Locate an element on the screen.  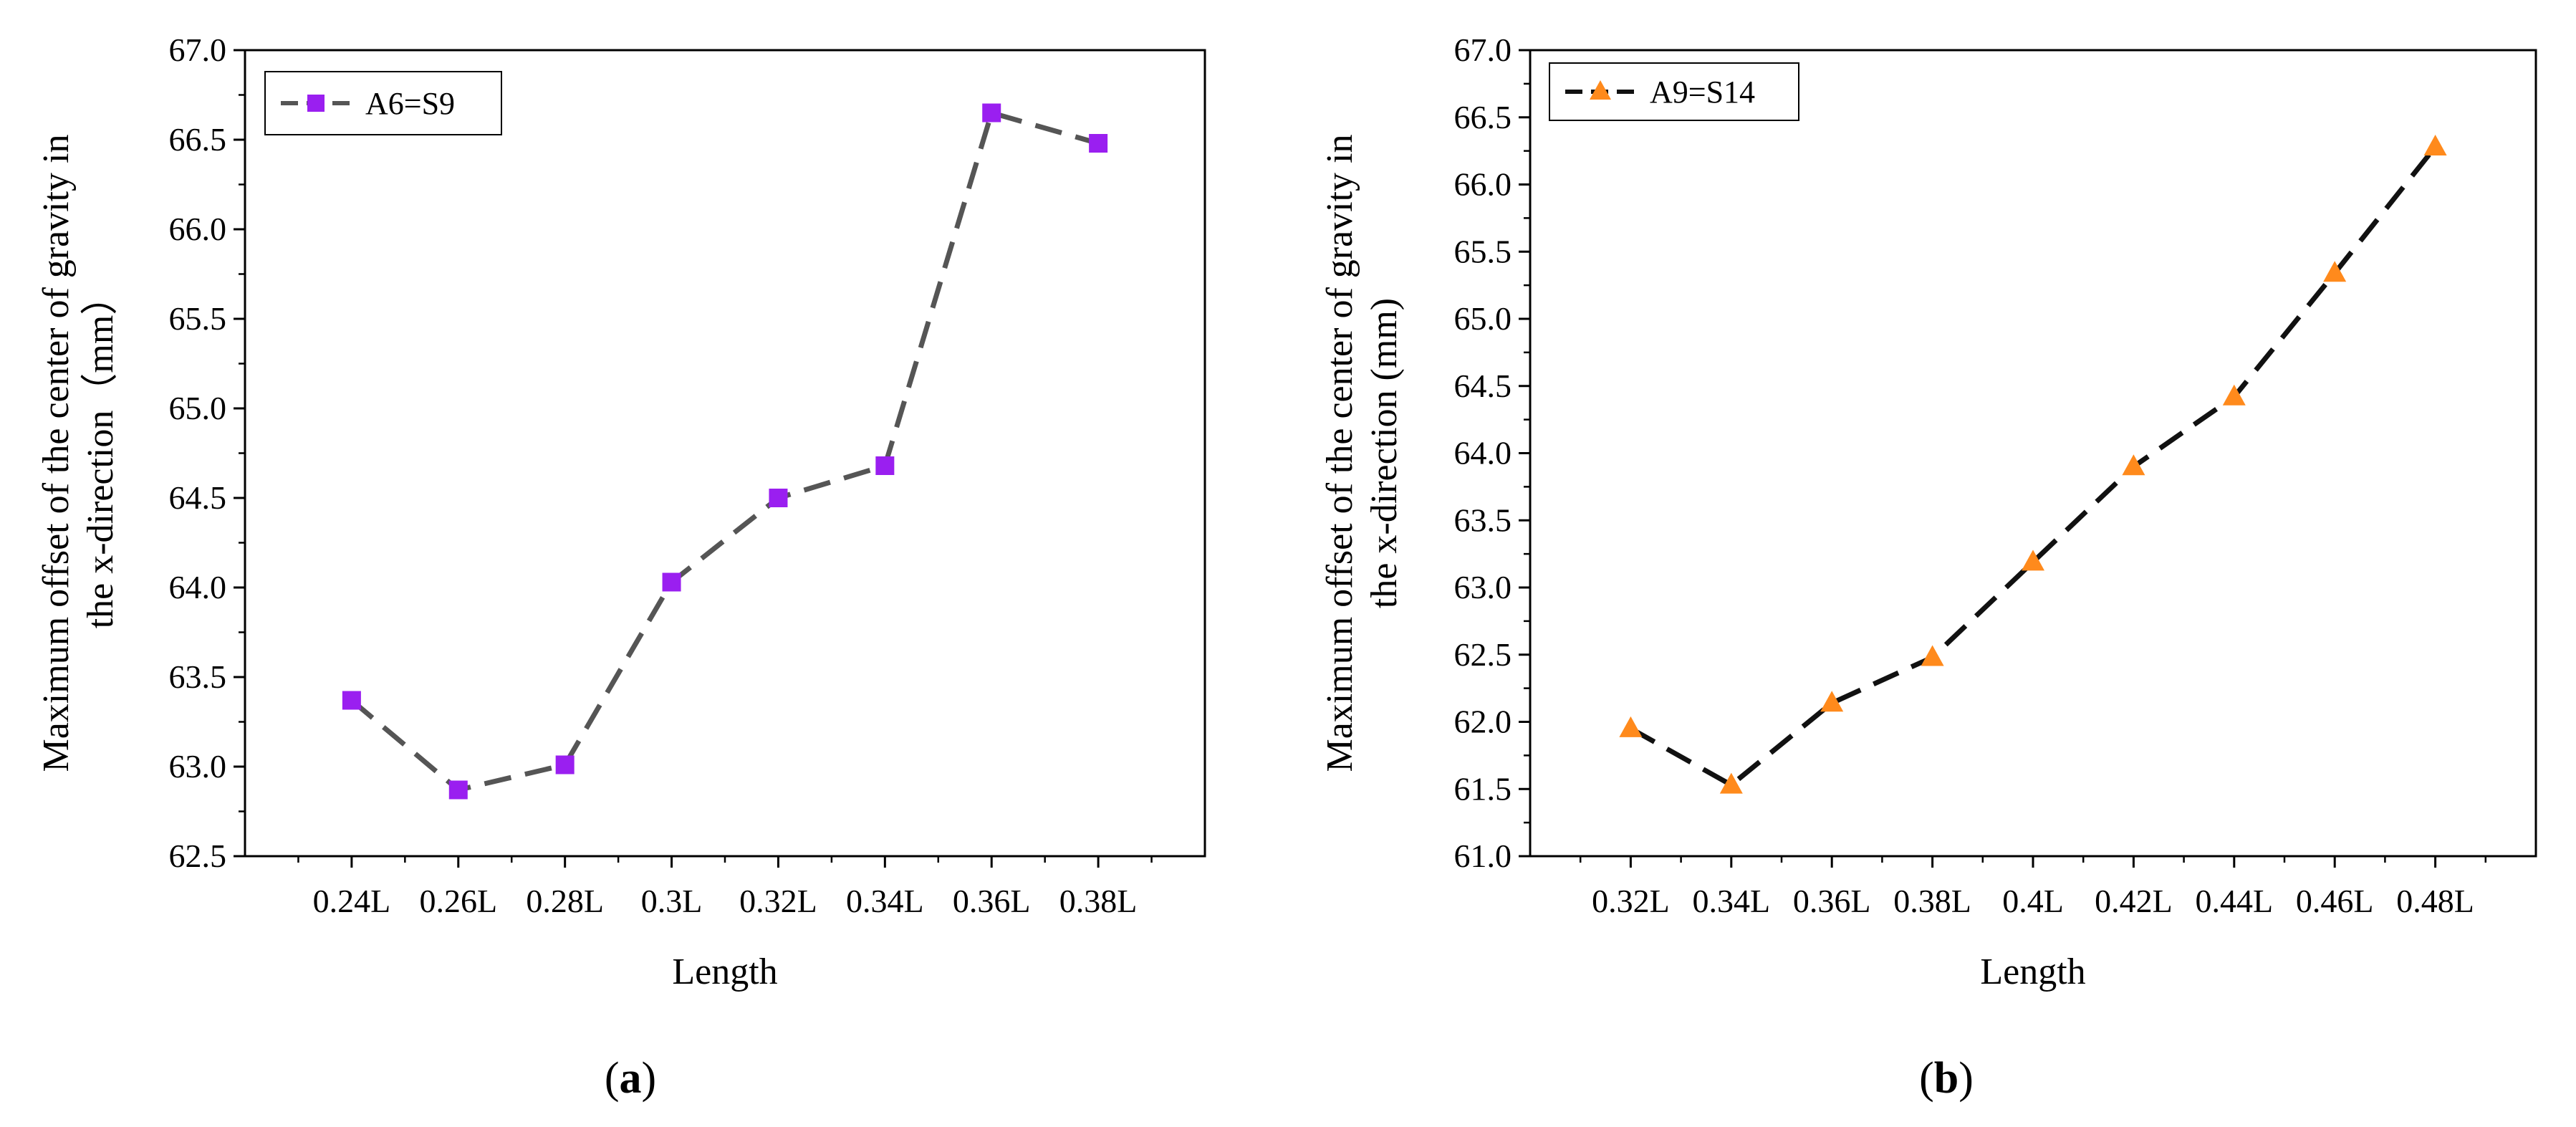
y-axis-title-line2: the x-direction（mm） is located at coordinates (101, 453).